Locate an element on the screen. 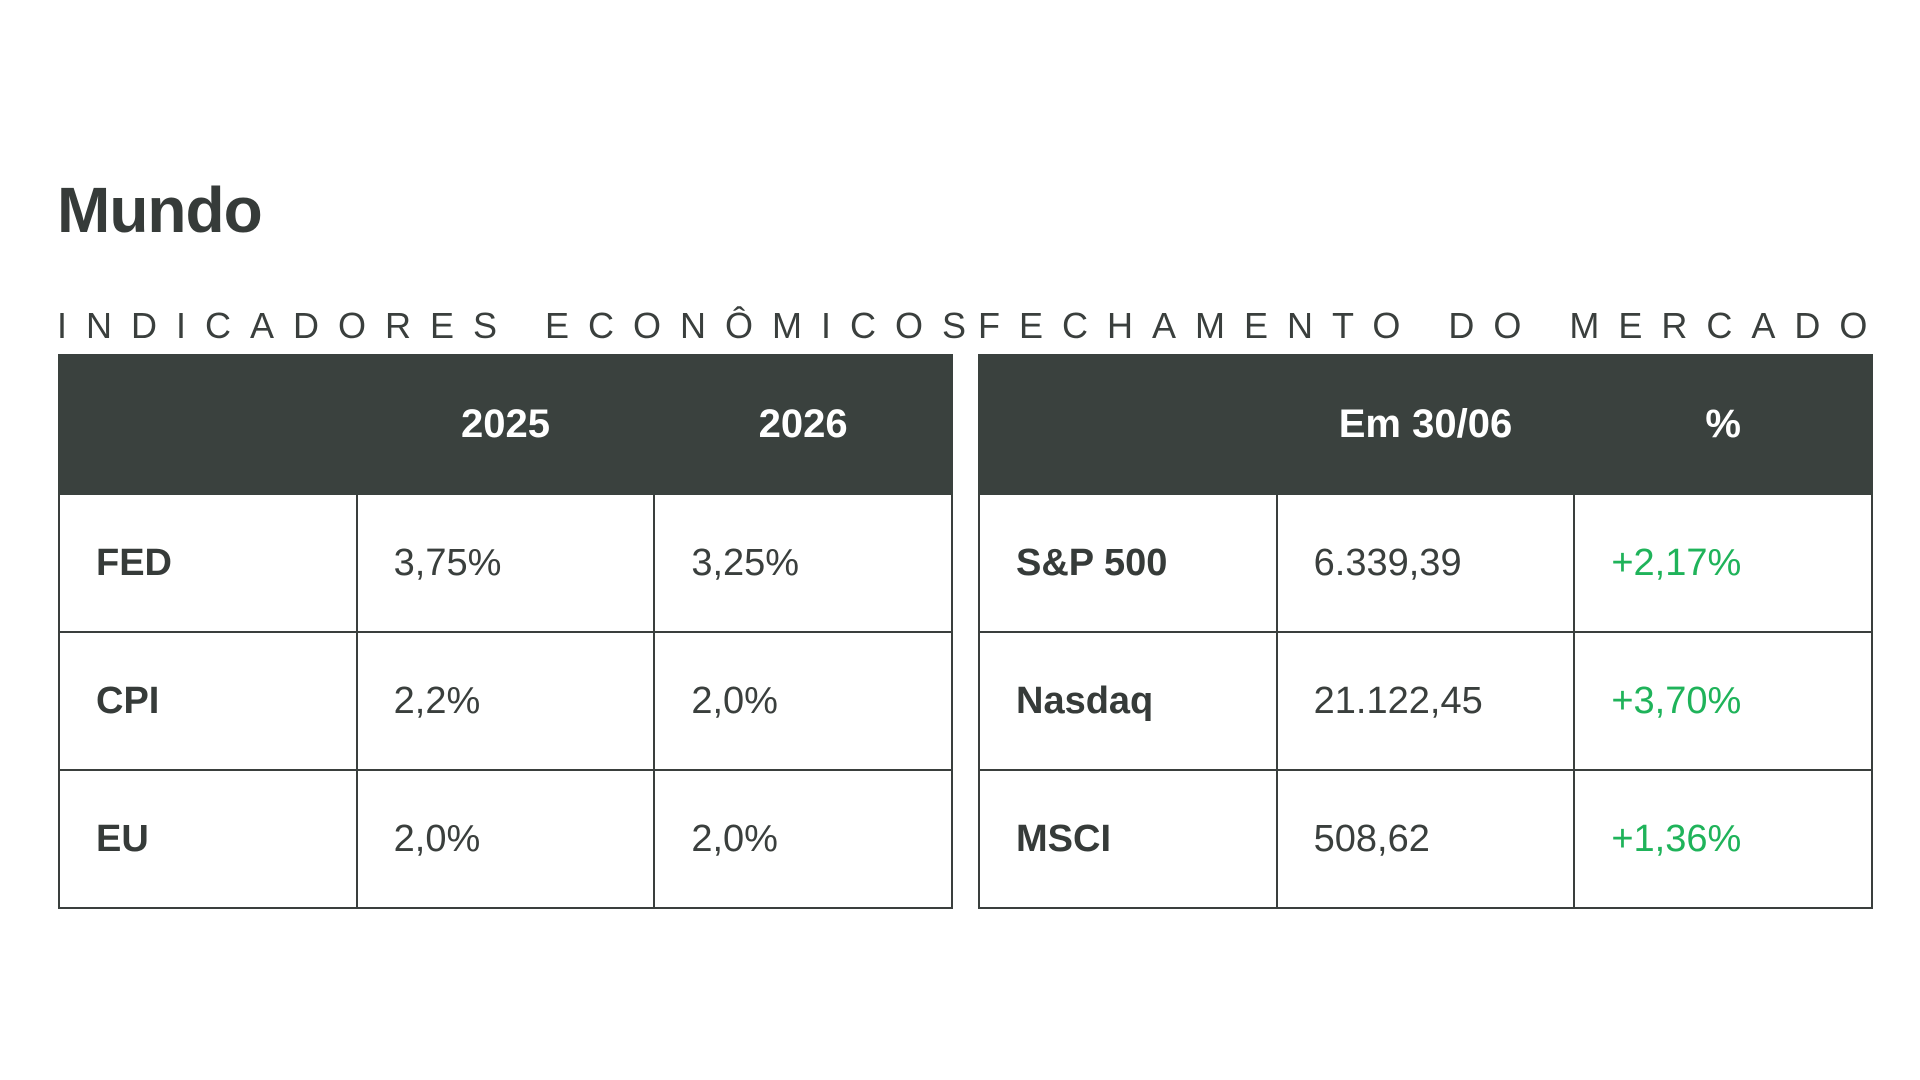 Image resolution: width=1920 pixels, height=1080 pixels. table-row: Nasdaq 21.122,45 +3,70% is located at coordinates (1425, 701).